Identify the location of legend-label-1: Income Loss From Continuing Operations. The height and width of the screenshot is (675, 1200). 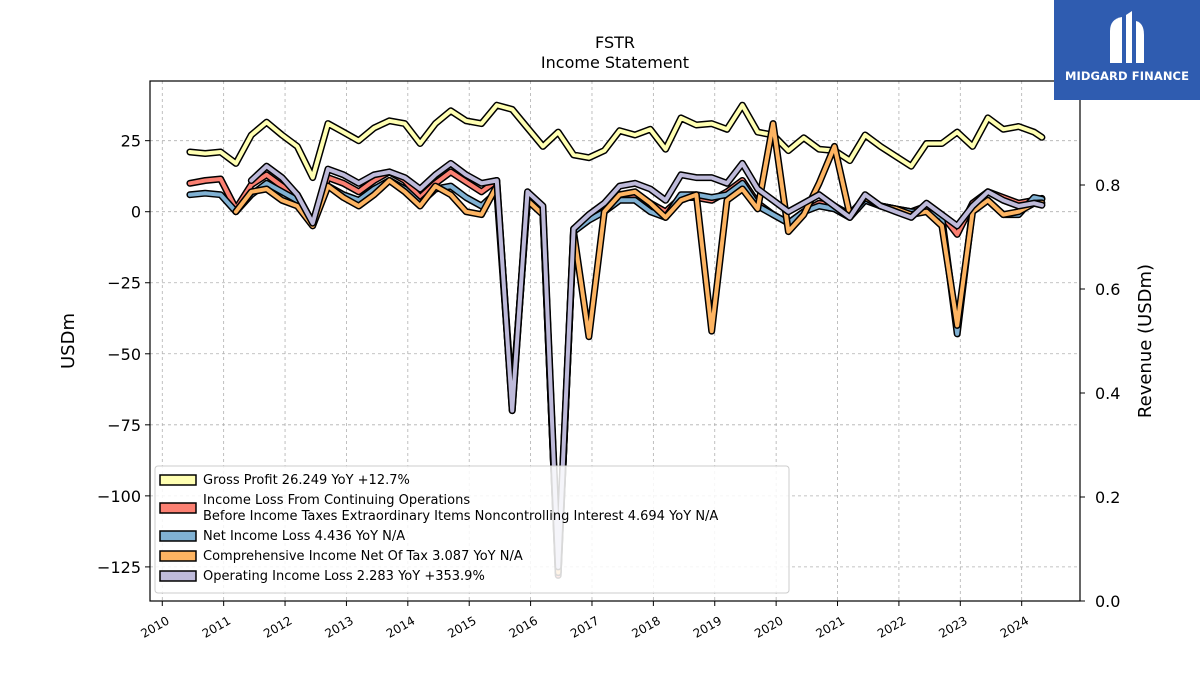
(336, 500).